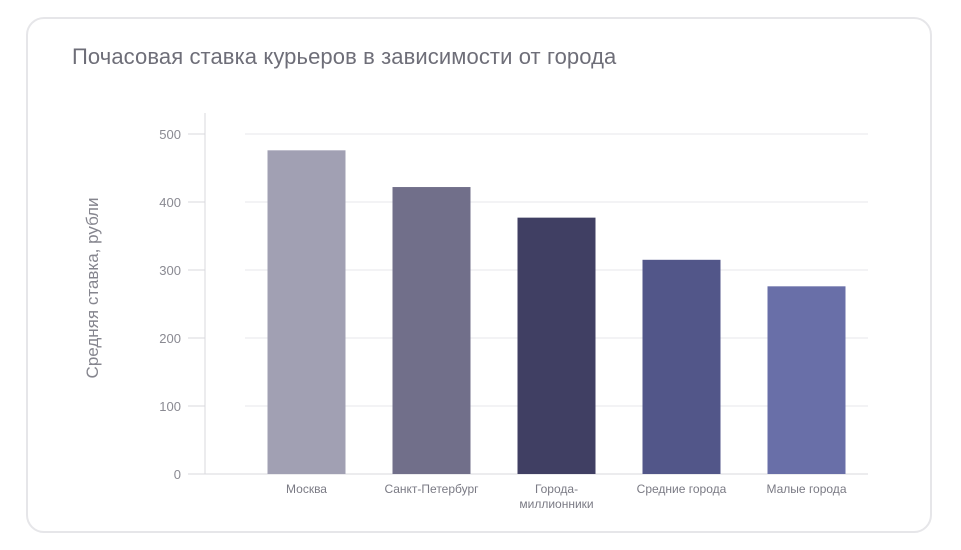  Describe the element at coordinates (170, 134) in the screenshot. I see `y-tick-label: 500` at that location.